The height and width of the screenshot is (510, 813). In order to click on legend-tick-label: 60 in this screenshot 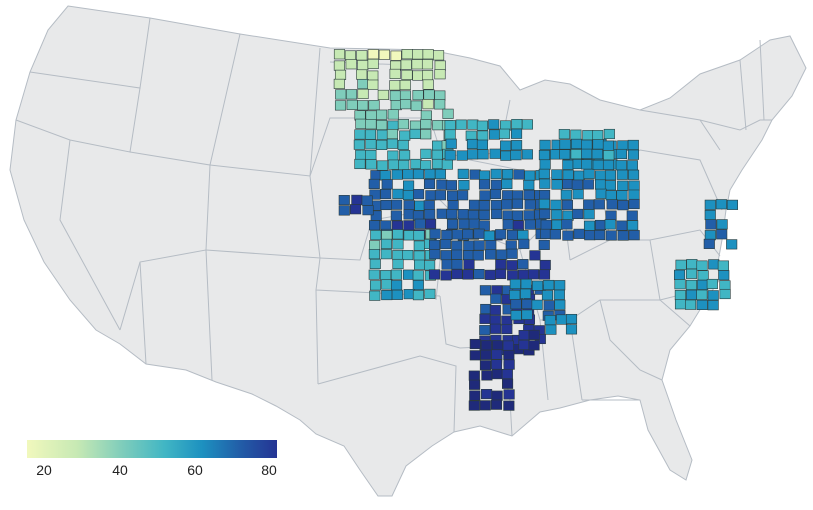, I will do `click(195, 470)`.